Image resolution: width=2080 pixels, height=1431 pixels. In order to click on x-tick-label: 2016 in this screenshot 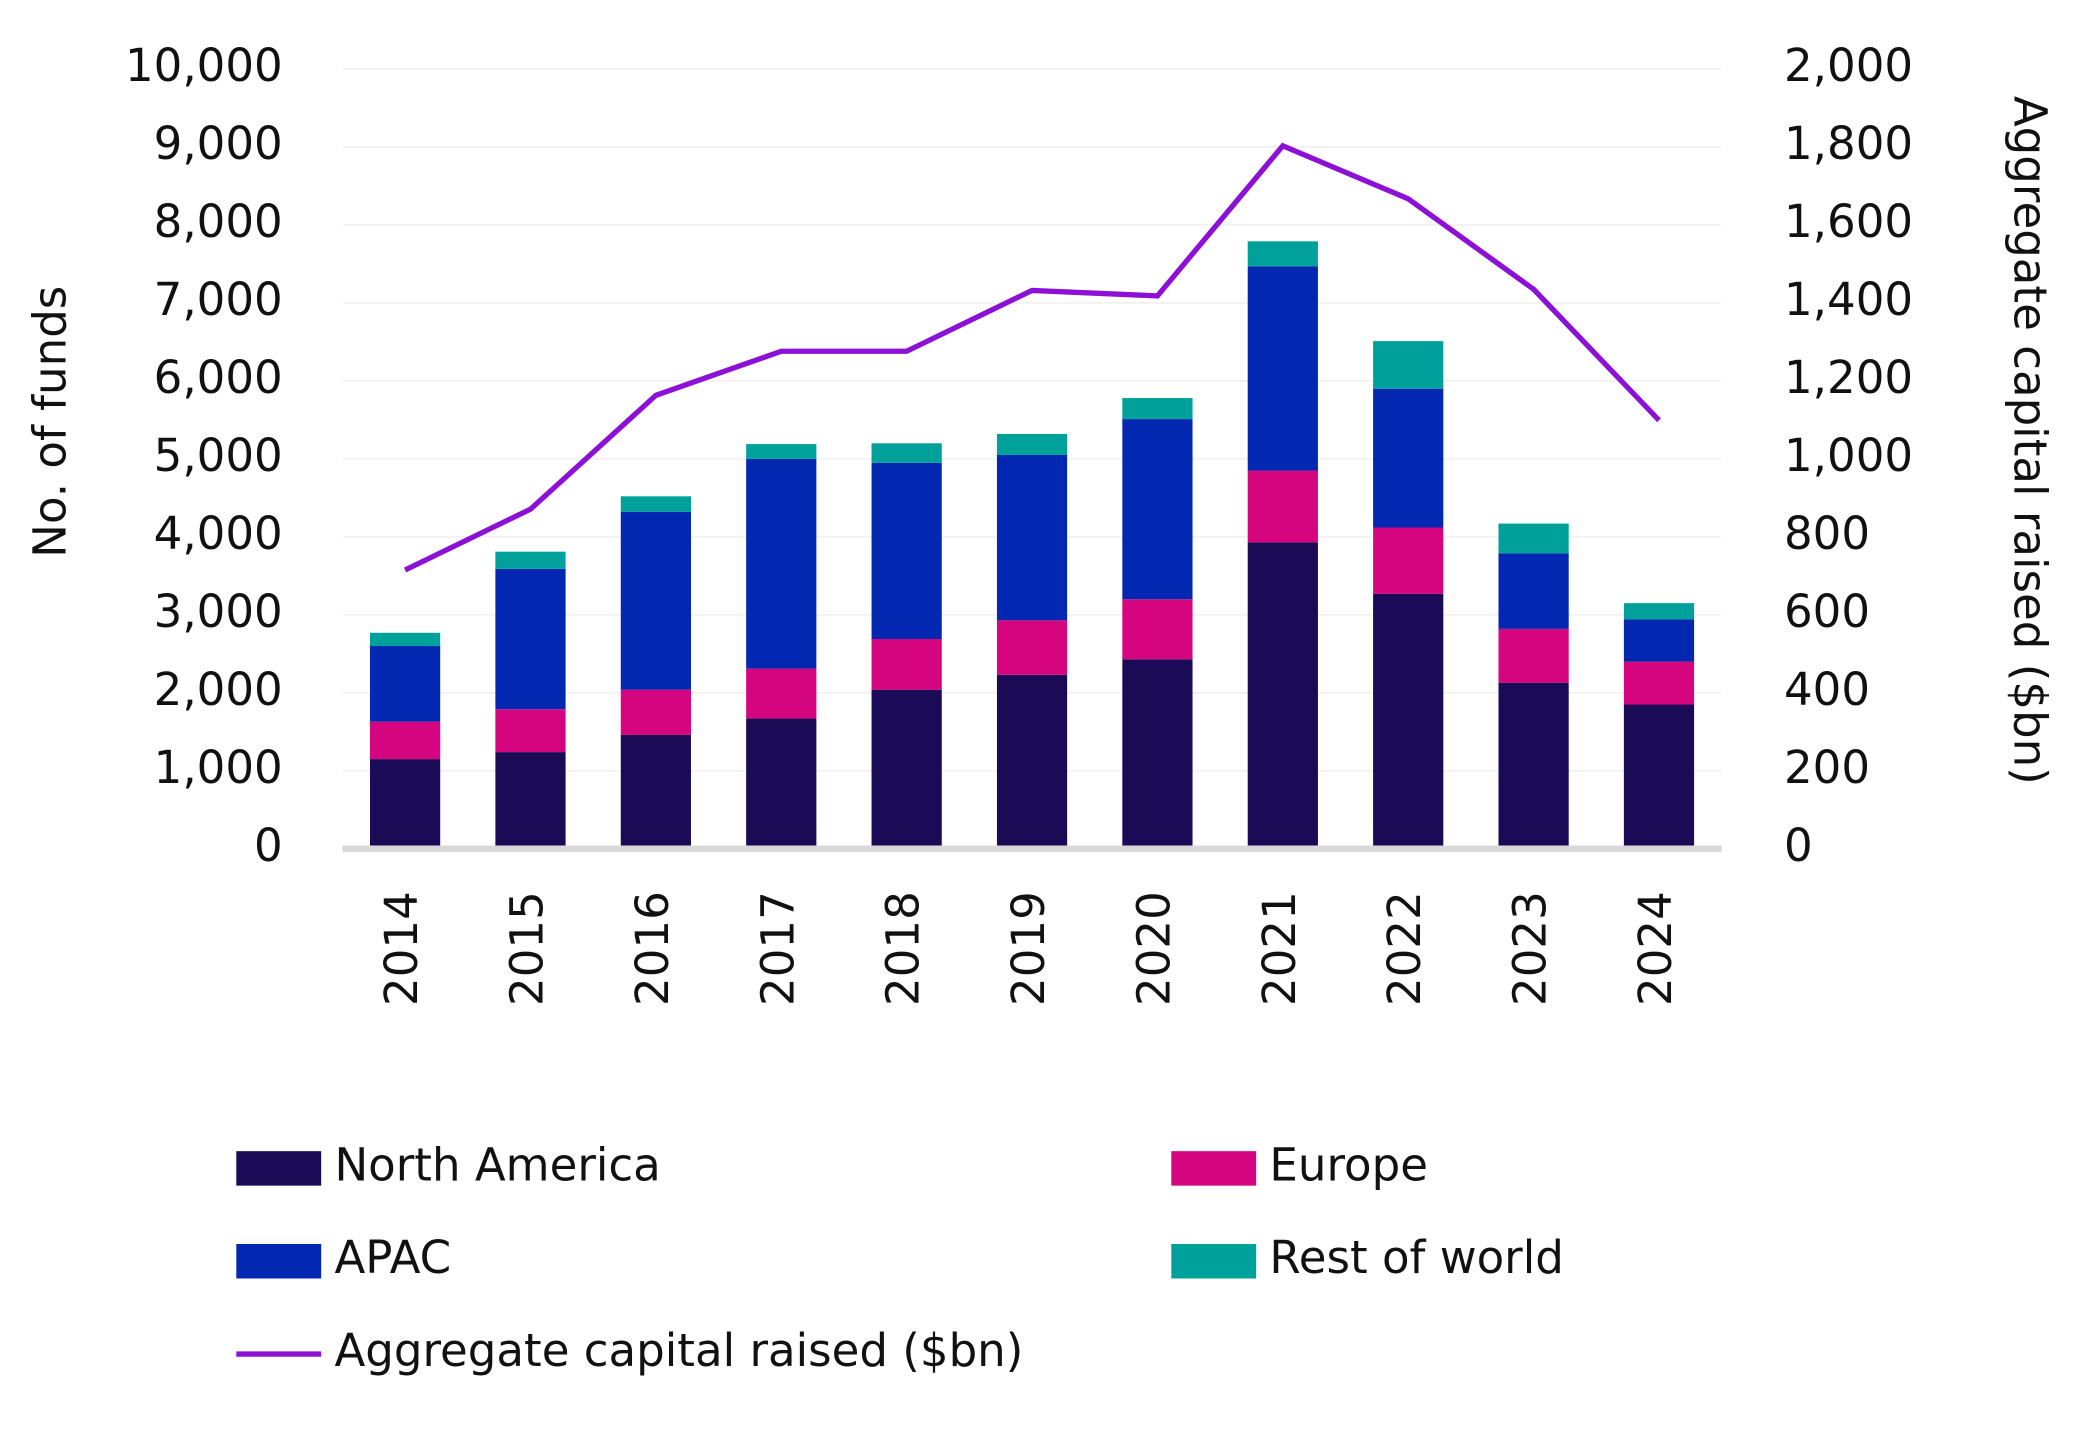, I will do `click(652, 948)`.